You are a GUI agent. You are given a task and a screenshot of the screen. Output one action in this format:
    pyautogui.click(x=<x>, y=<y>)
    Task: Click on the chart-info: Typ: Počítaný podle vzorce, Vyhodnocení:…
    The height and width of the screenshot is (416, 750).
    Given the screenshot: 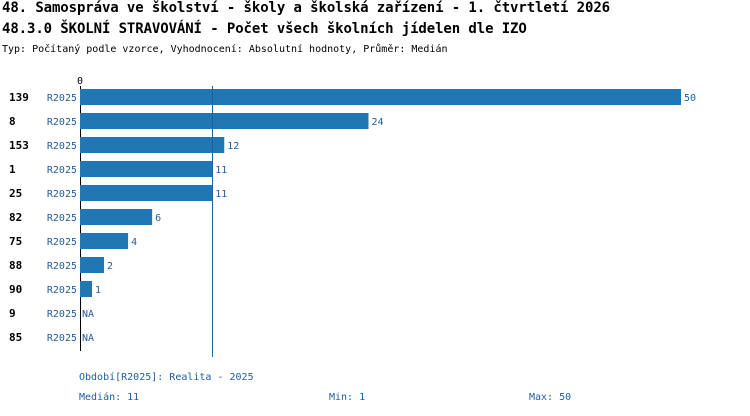 What is the action you would take?
    pyautogui.click(x=225, y=49)
    